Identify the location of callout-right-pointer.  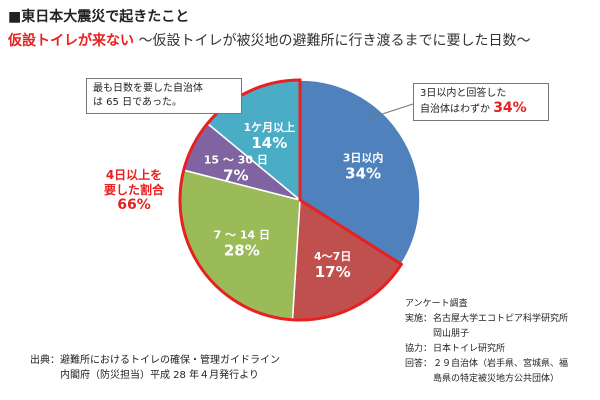
(388, 112).